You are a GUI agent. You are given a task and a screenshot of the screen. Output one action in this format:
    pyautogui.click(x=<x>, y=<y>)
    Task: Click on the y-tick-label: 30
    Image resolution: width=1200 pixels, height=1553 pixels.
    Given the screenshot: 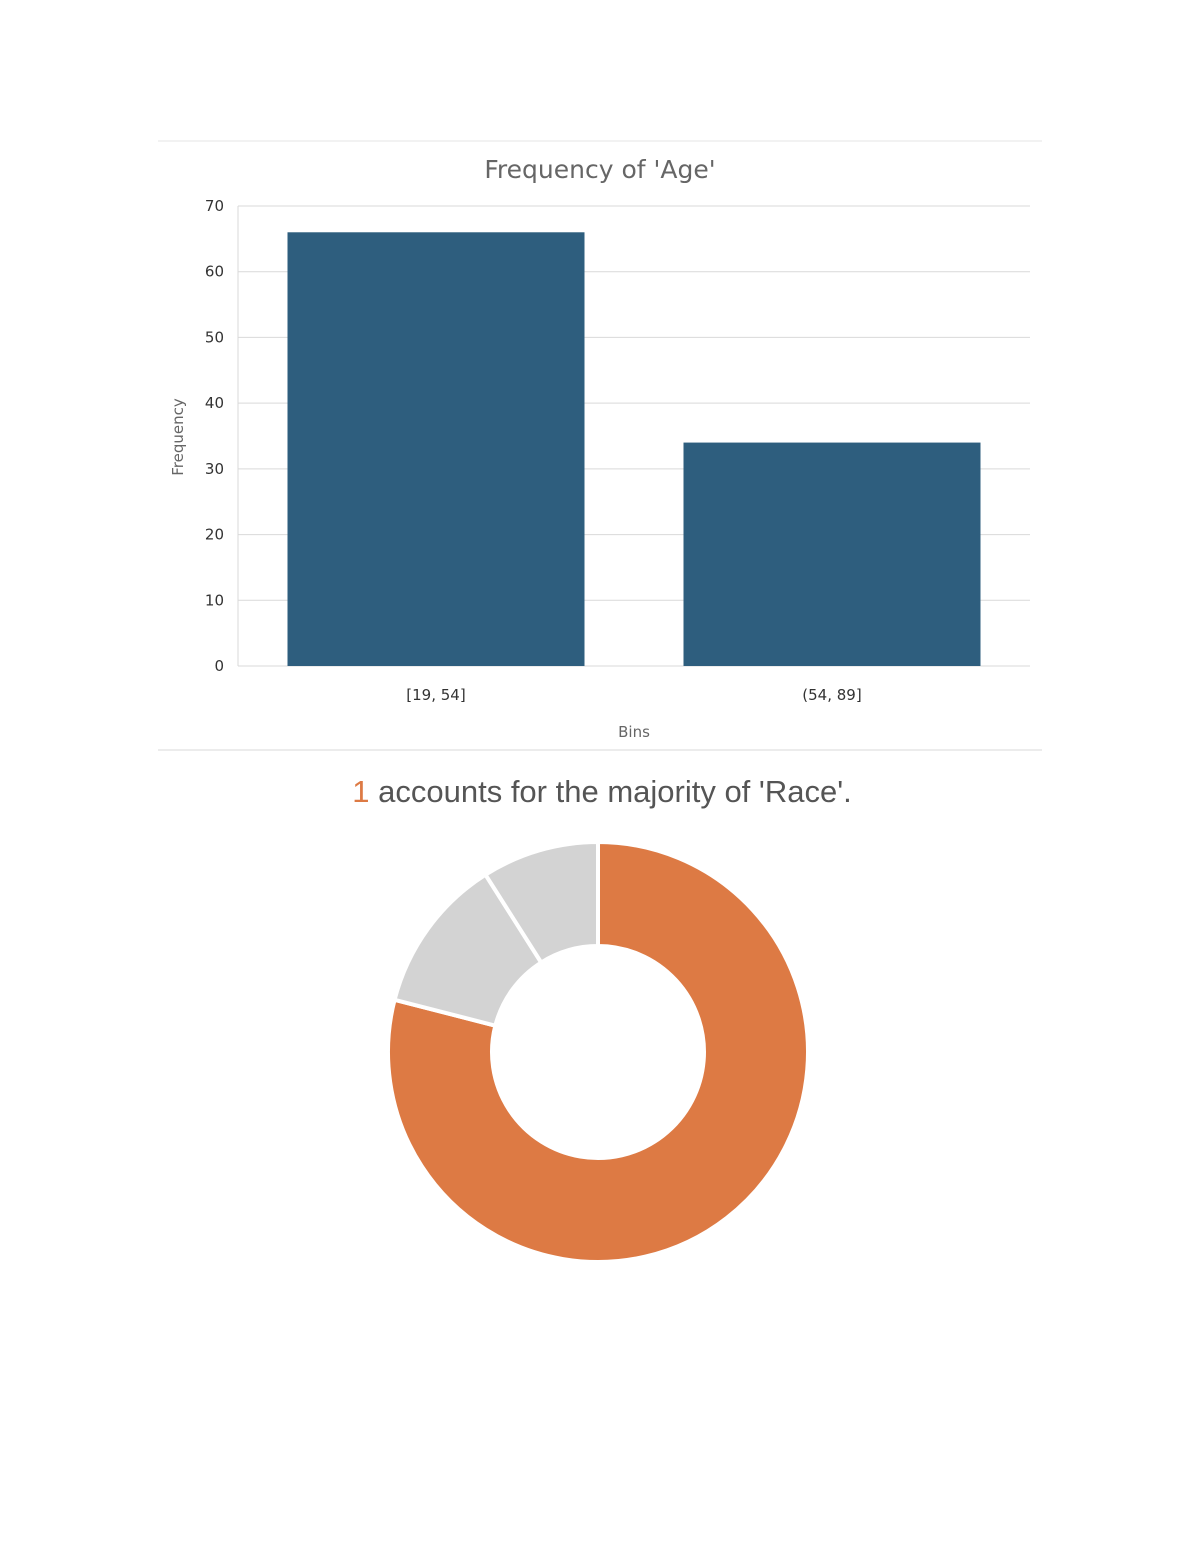 What is the action you would take?
    pyautogui.click(x=214, y=469)
    